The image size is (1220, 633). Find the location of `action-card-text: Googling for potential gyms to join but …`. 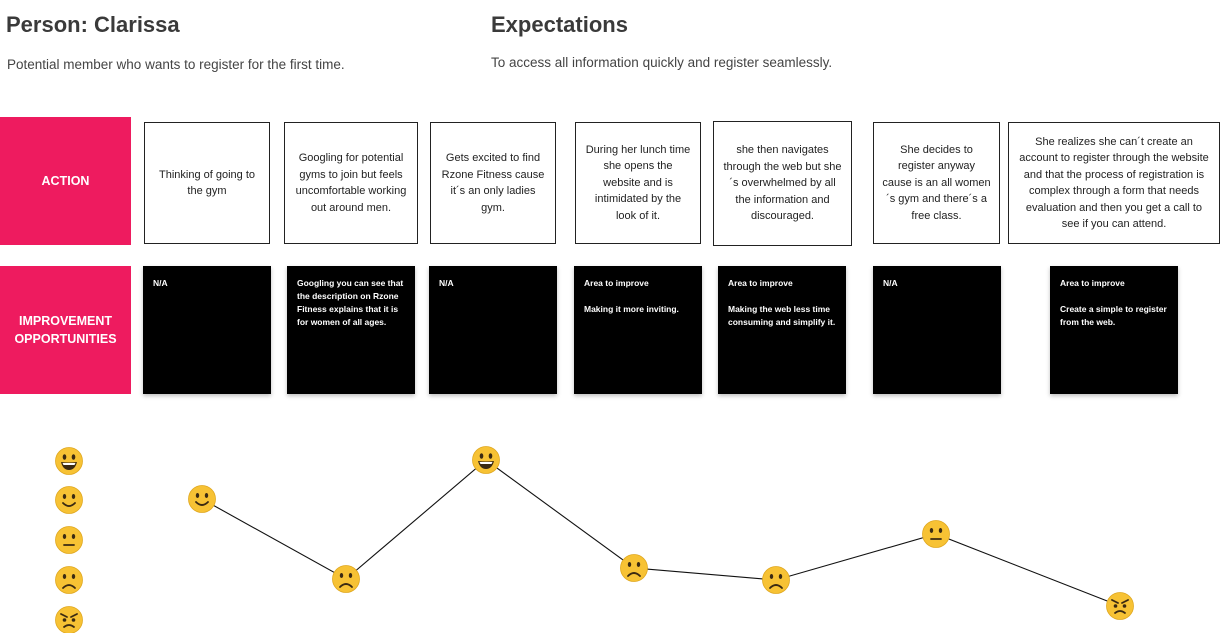

action-card-text: Googling for potential gyms to join but … is located at coordinates (351, 183).